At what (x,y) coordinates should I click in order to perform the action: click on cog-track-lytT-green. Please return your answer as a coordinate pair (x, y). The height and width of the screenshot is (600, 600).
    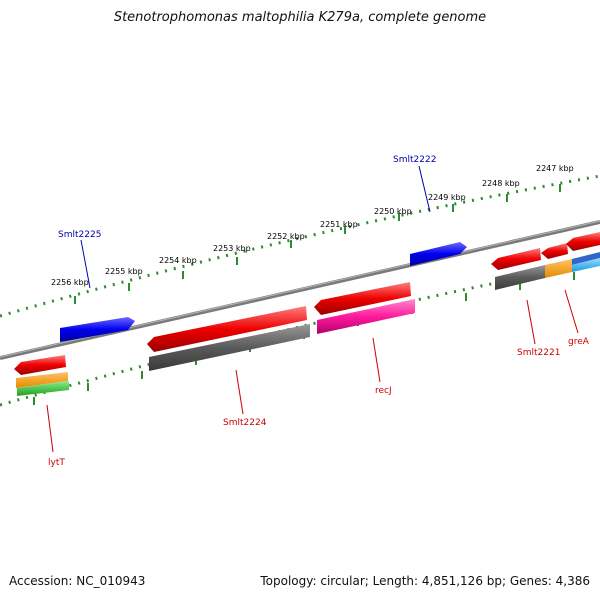
    Looking at the image, I should click on (43, 388).